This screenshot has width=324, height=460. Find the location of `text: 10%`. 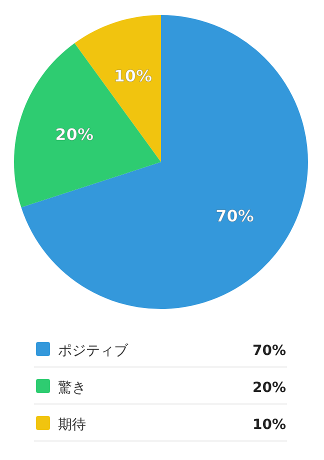

text: 10% is located at coordinates (269, 425).